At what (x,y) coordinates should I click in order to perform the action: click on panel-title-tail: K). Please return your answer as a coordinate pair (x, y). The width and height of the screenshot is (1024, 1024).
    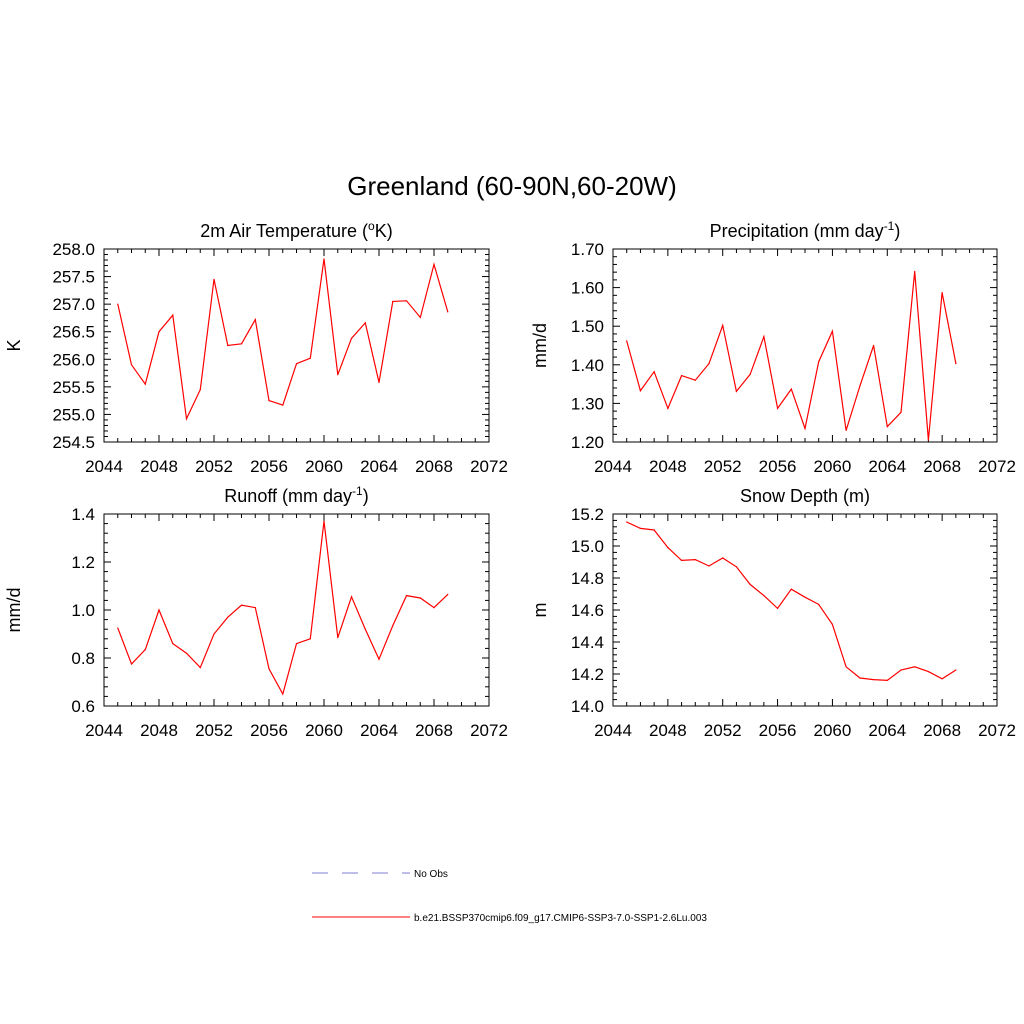
    Looking at the image, I should click on (384, 231).